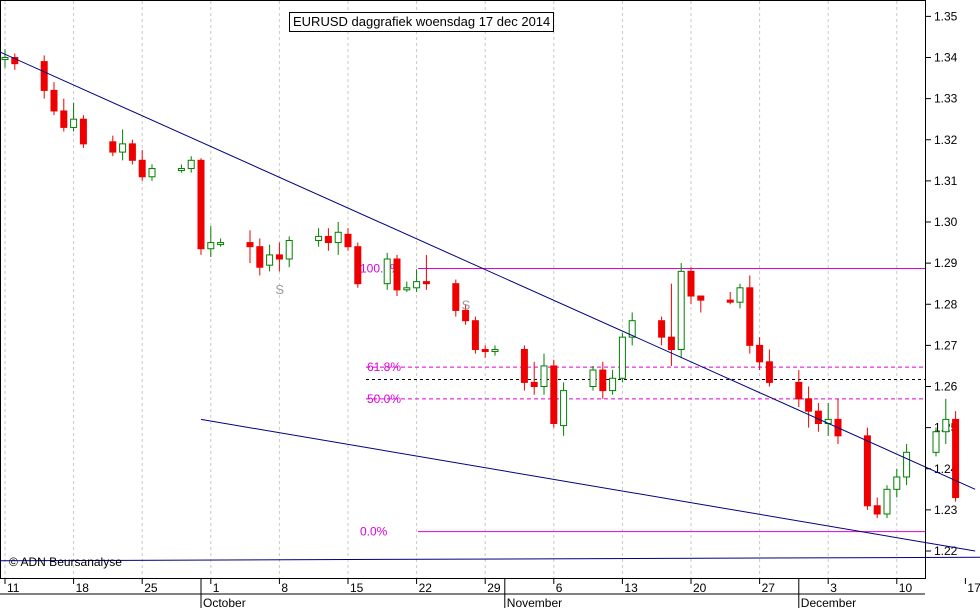  I want to click on x-tick-label: 11, so click(13, 588).